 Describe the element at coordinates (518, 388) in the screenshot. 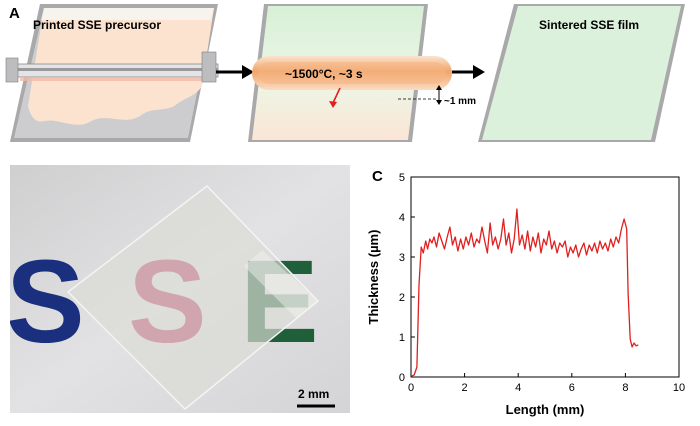

I see `x-tick-label: 4` at that location.